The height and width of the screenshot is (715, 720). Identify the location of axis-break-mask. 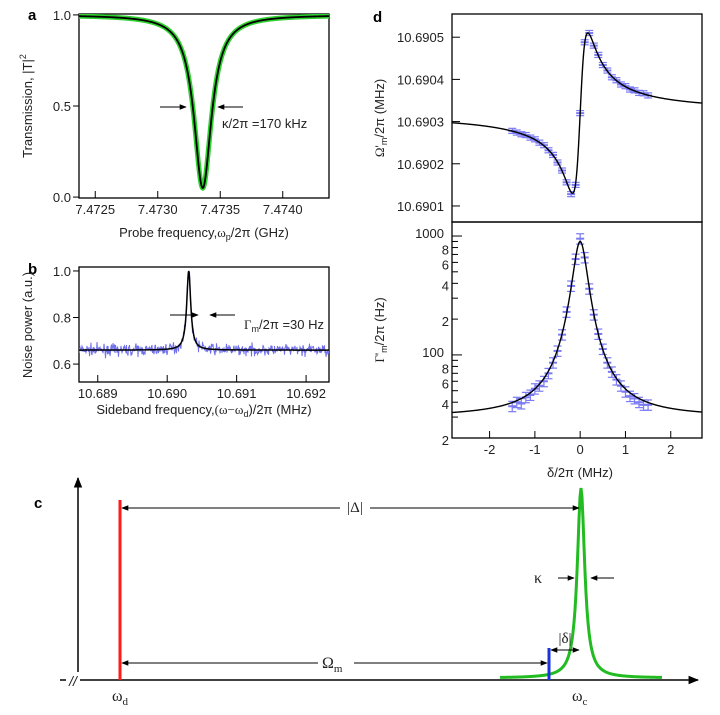
(73, 679).